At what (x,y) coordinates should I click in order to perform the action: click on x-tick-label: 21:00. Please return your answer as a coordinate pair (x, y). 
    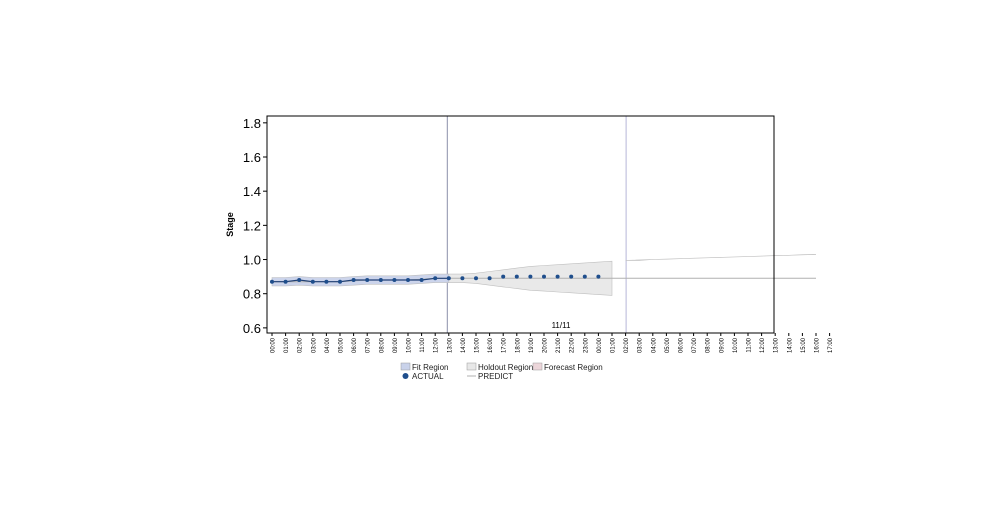
    Looking at the image, I should click on (559, 345).